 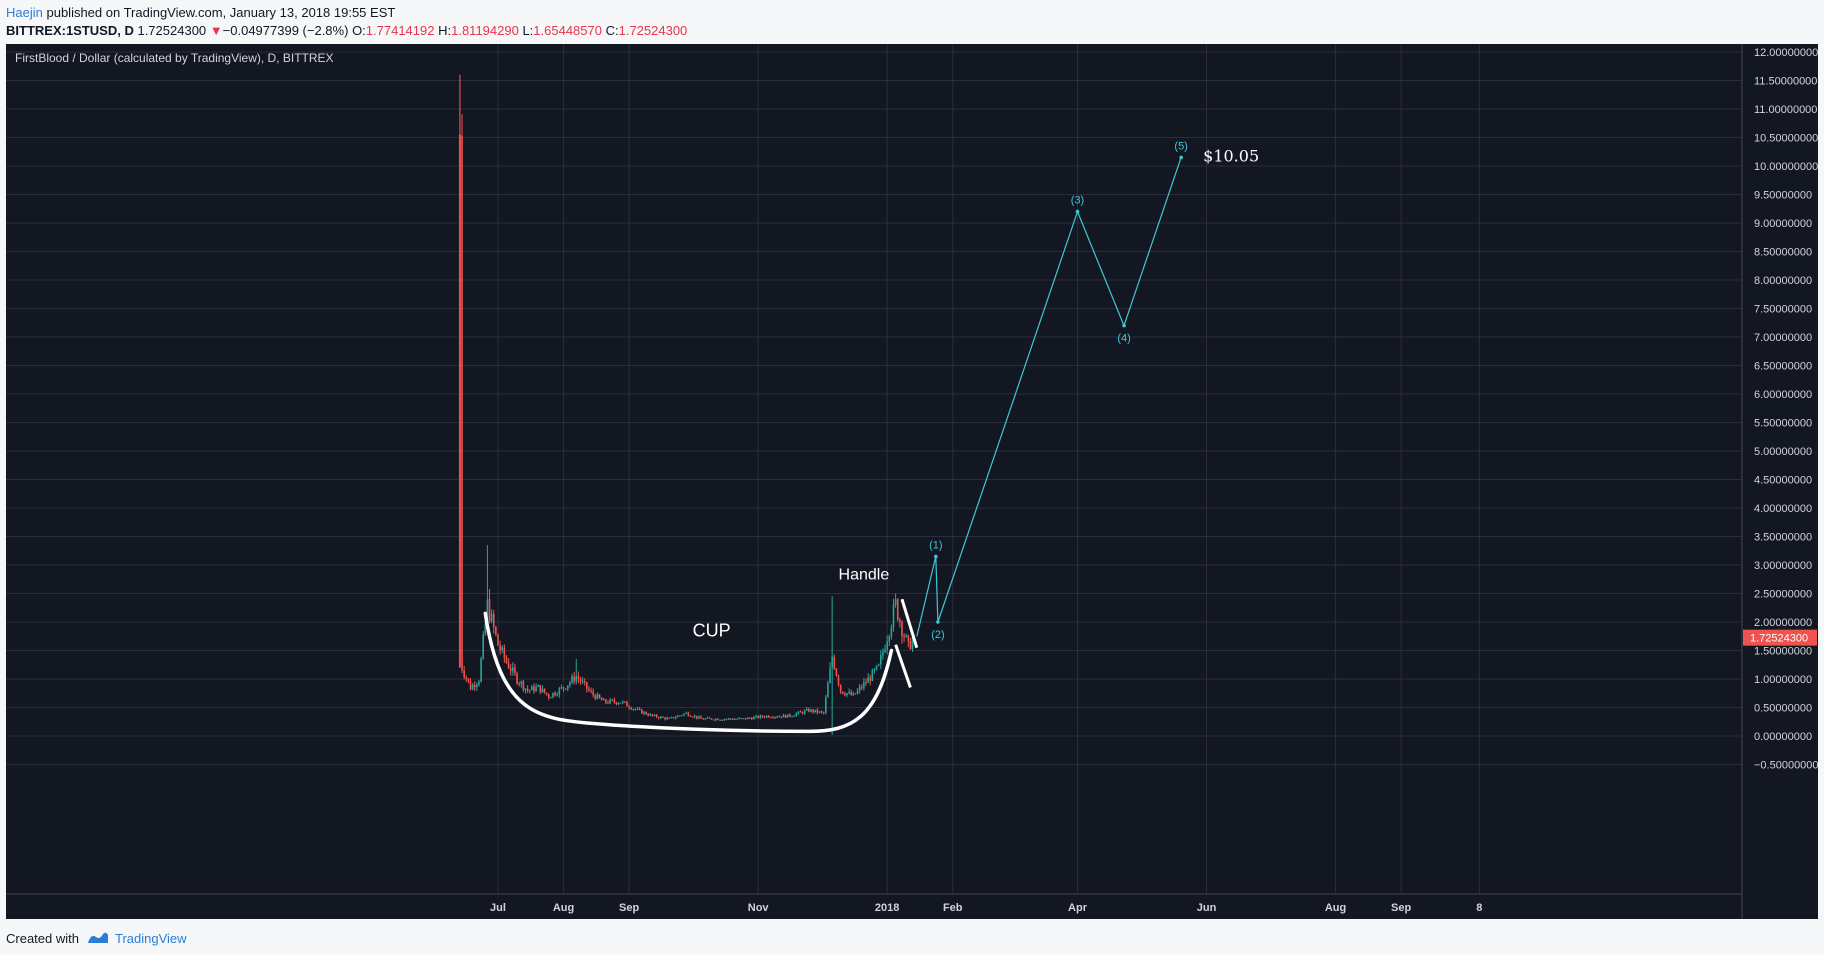 I want to click on low-value: 1.65448570, so click(x=567, y=30).